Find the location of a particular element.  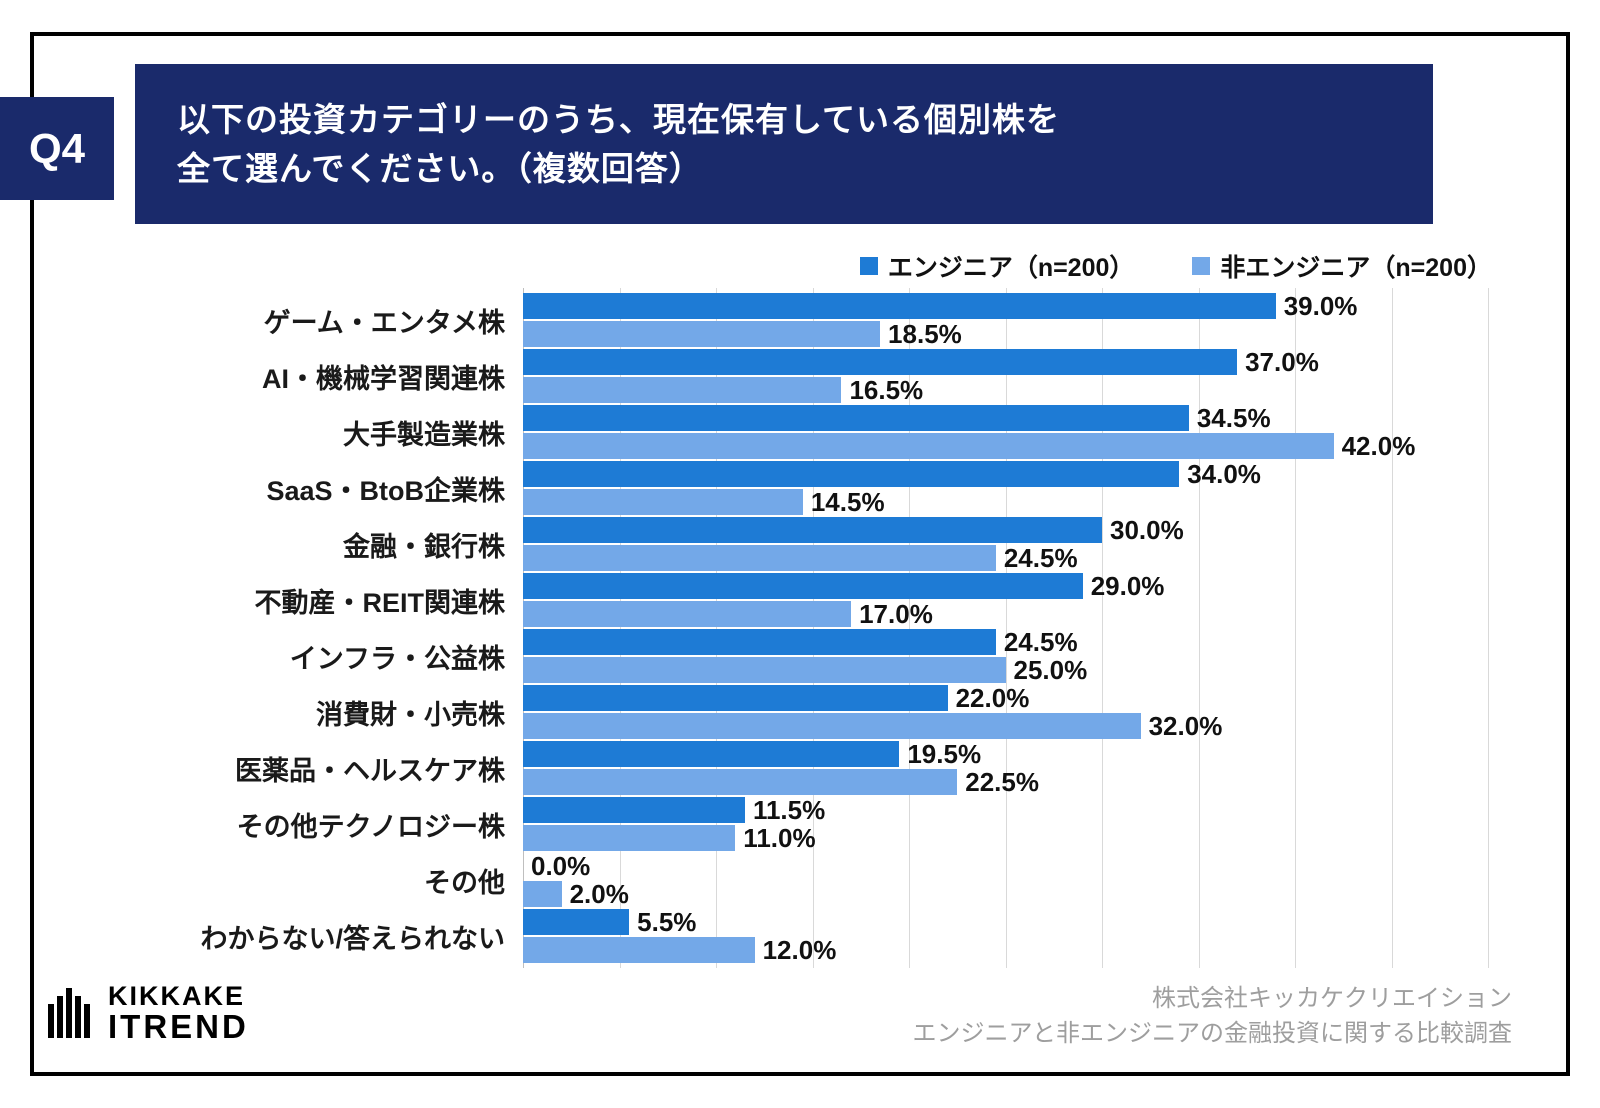

bar-line: 17.0% is located at coordinates (1005, 613).